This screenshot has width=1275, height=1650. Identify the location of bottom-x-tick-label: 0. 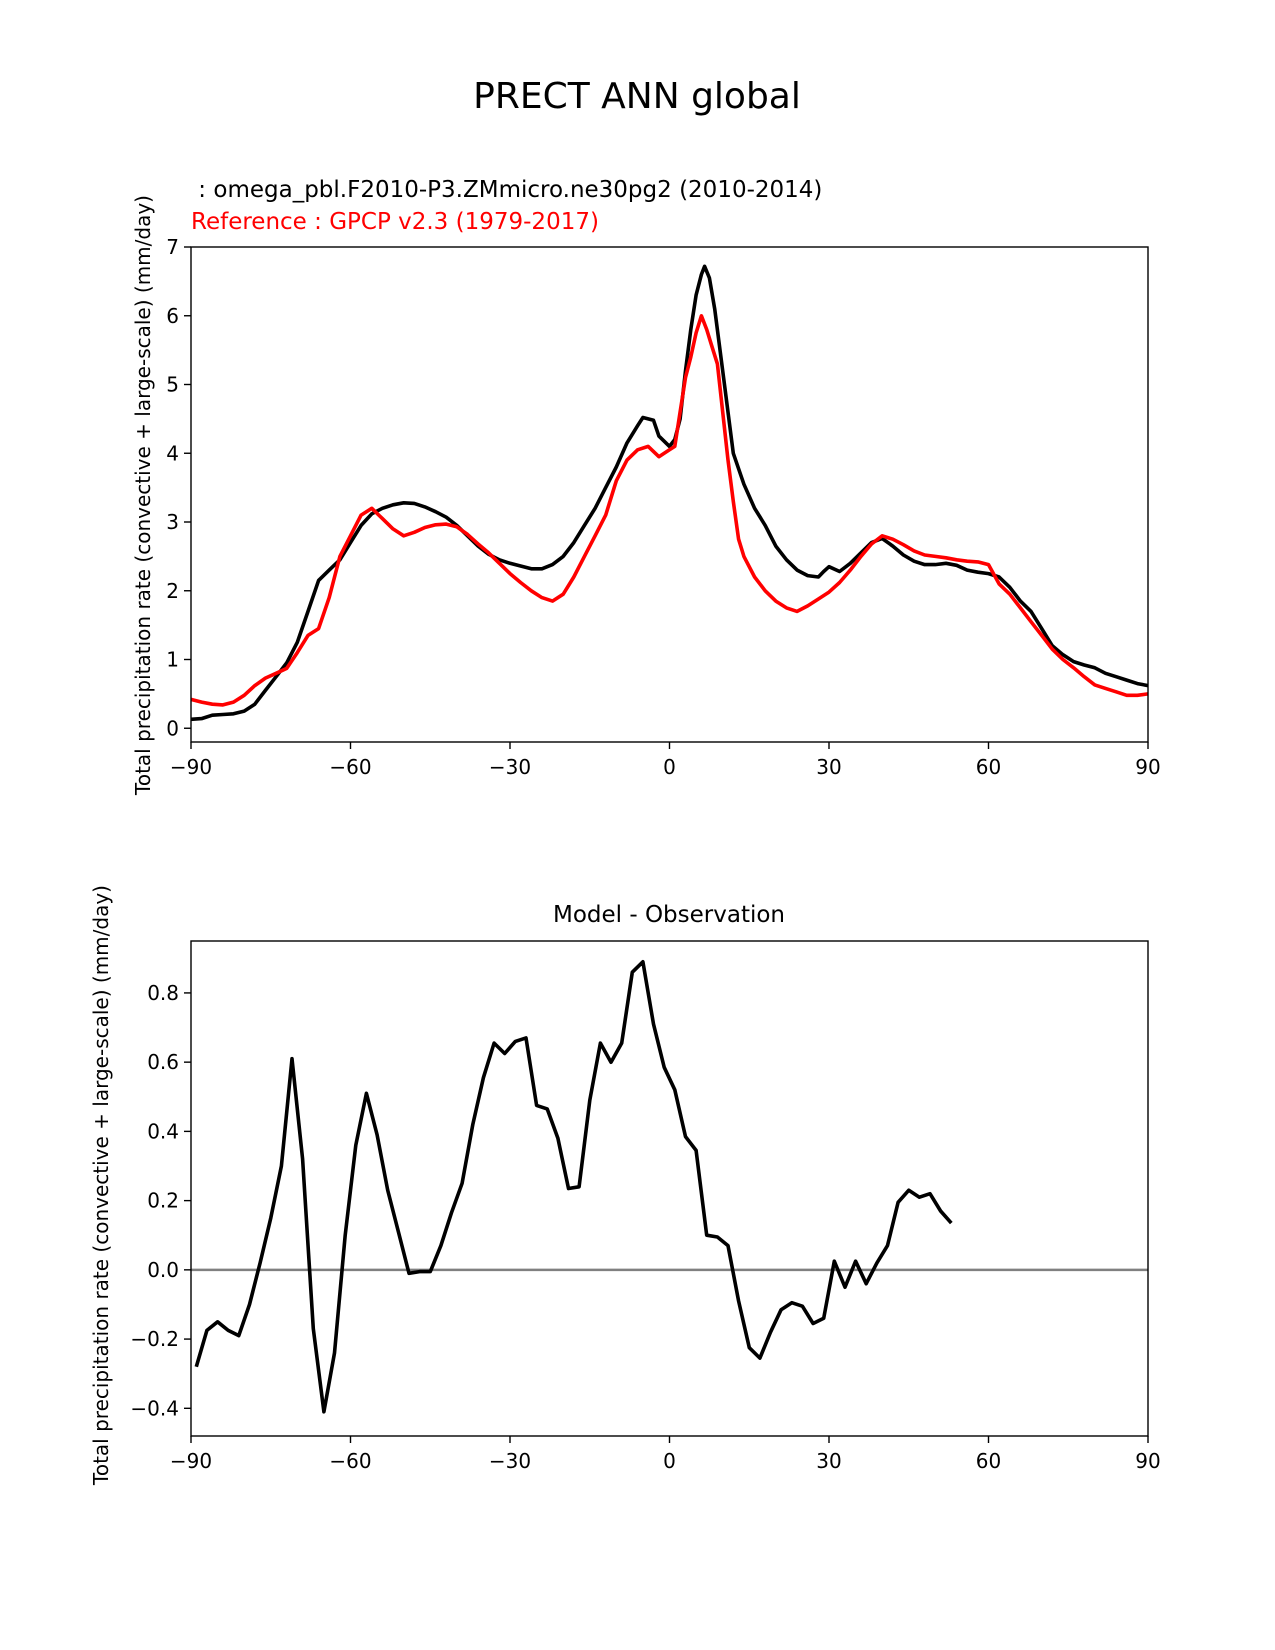
(669, 1461).